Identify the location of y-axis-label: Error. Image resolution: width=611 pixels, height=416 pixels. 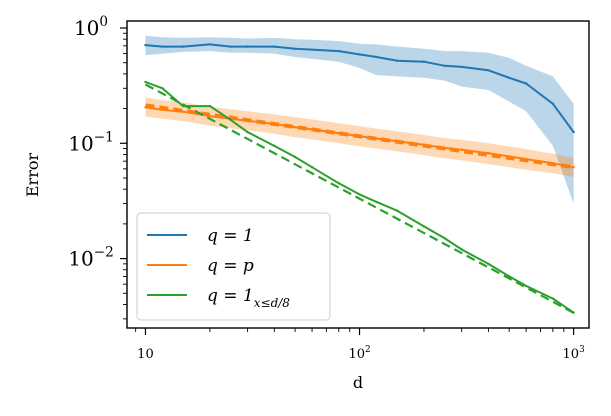
(32, 175).